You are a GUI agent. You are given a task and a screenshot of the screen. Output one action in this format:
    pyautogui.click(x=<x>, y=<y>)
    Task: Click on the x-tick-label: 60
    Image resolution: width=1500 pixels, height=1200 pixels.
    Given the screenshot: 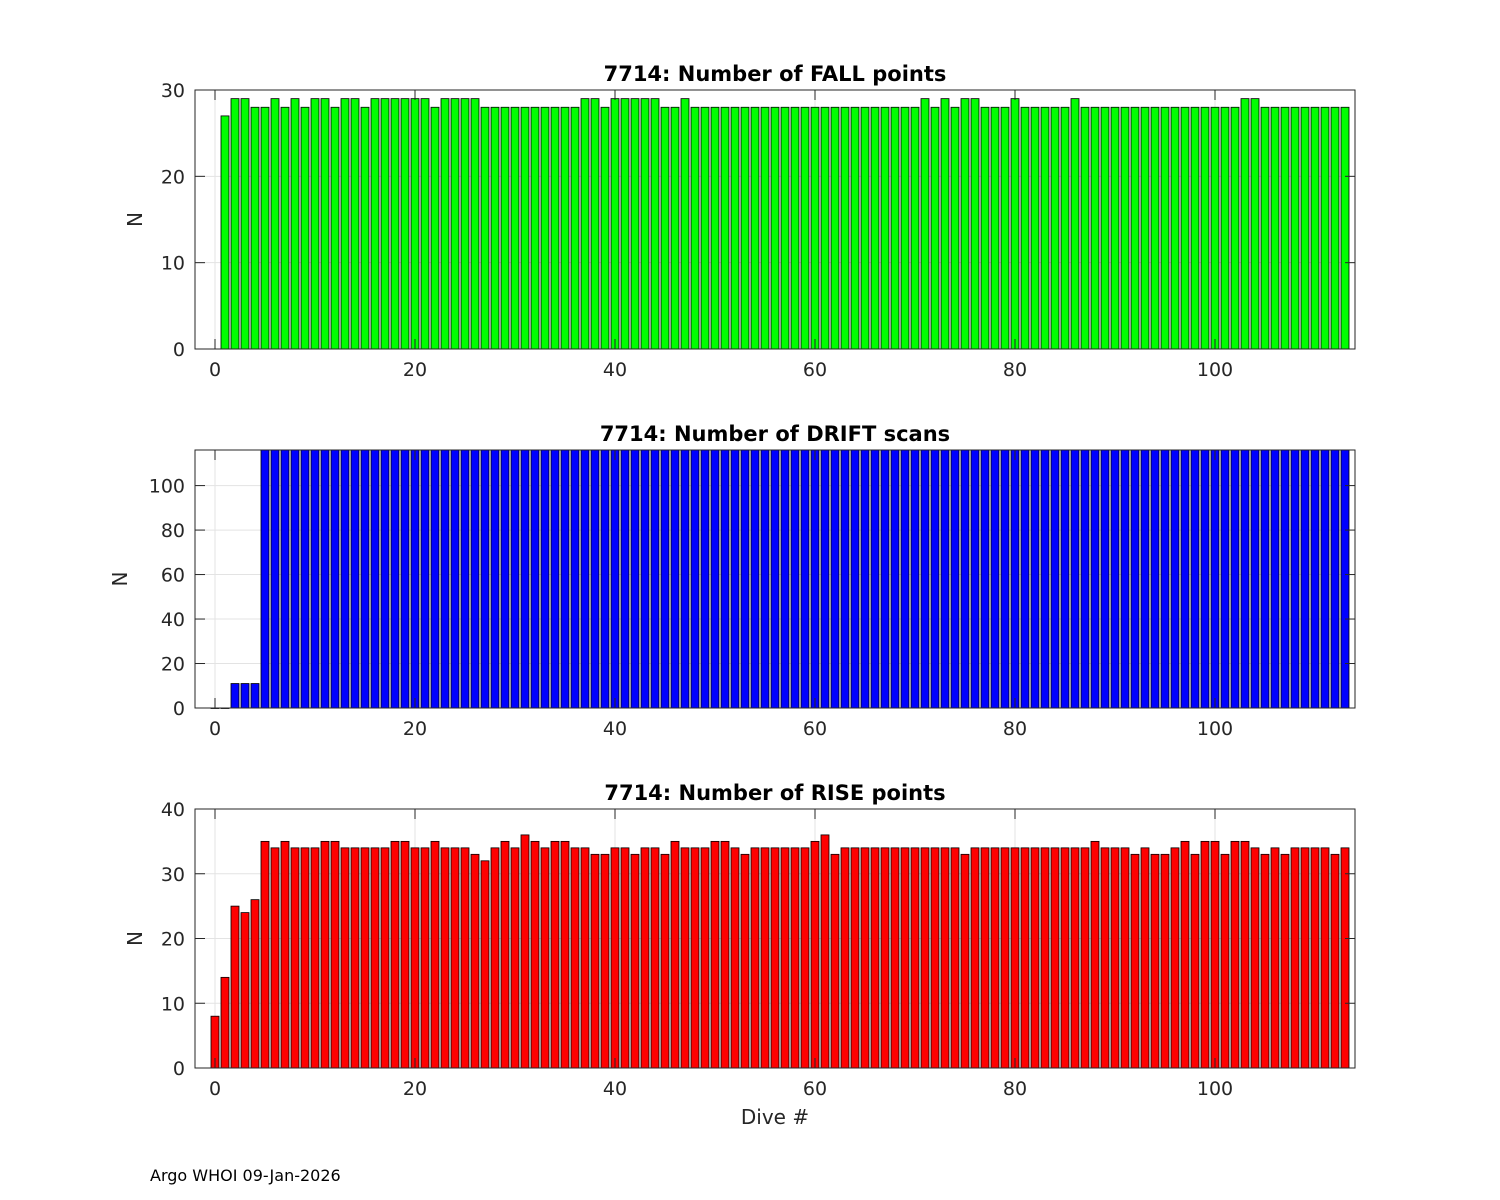 What is the action you would take?
    pyautogui.click(x=815, y=370)
    